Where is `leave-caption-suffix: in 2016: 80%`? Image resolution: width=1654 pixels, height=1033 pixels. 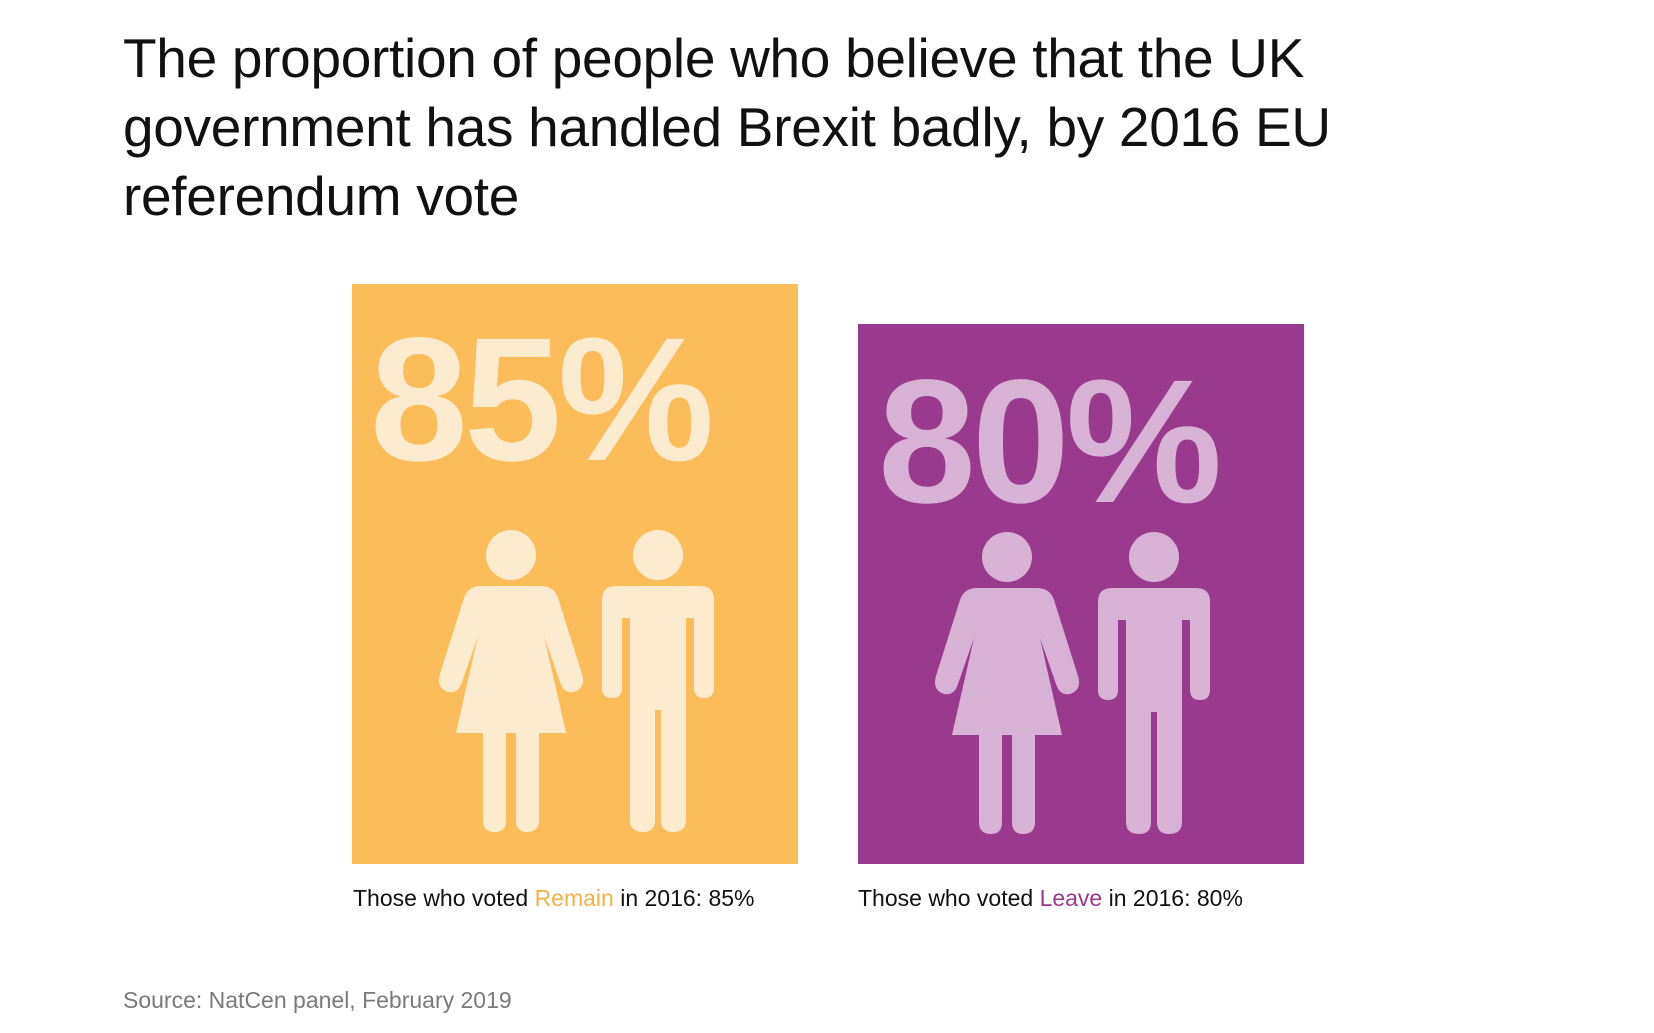 leave-caption-suffix: in 2016: 80% is located at coordinates (1172, 898).